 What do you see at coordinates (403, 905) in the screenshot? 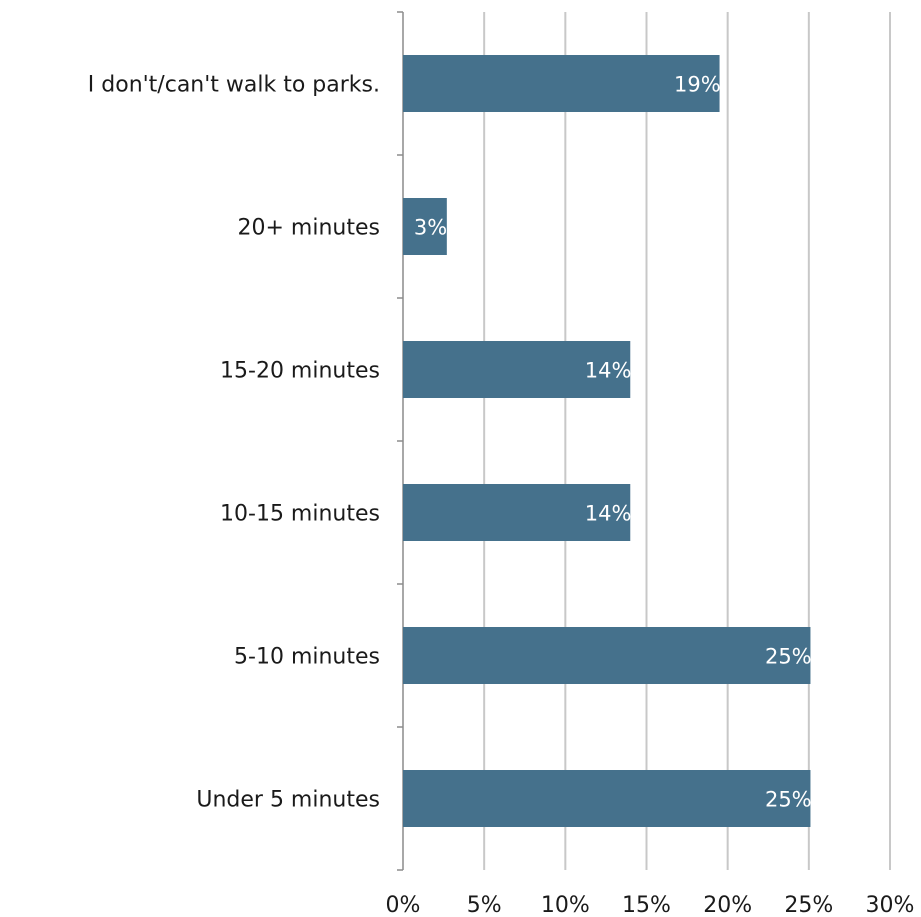
I see `x-tick-label: 0%` at bounding box center [403, 905].